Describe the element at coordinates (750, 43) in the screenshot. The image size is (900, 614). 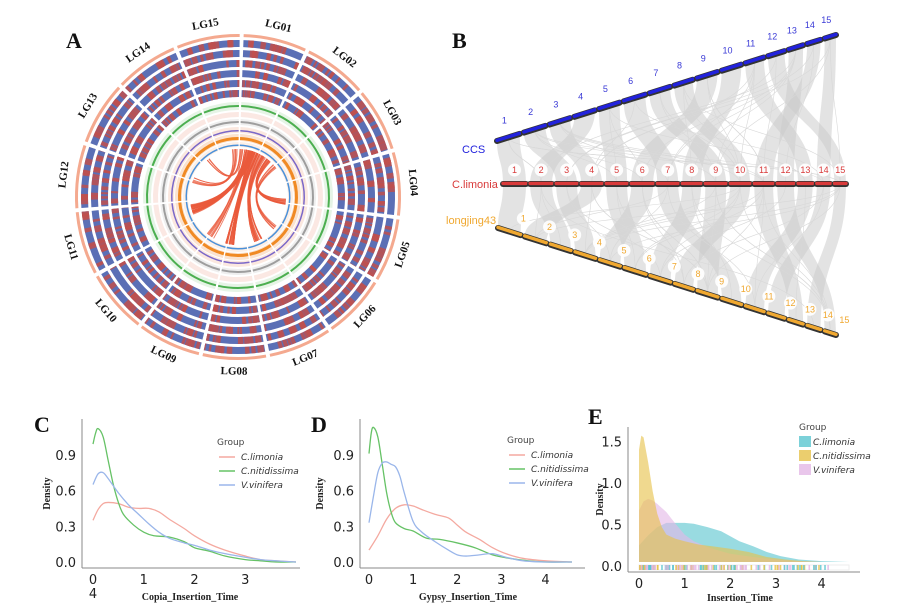
I see `ccs-chromosome-label: 11` at that location.